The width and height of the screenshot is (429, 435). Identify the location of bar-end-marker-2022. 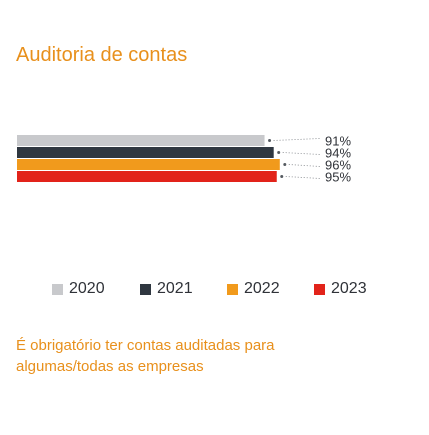
(285, 164).